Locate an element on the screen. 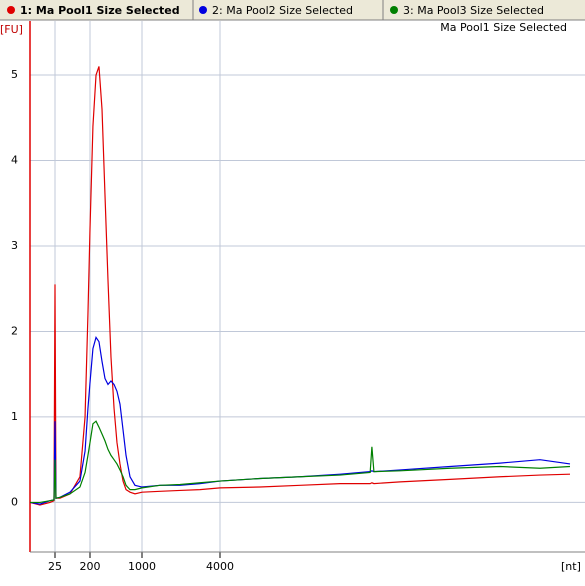 The width and height of the screenshot is (585, 586). legend-label: 2: Ma Pool2 Size Selected is located at coordinates (282, 10).